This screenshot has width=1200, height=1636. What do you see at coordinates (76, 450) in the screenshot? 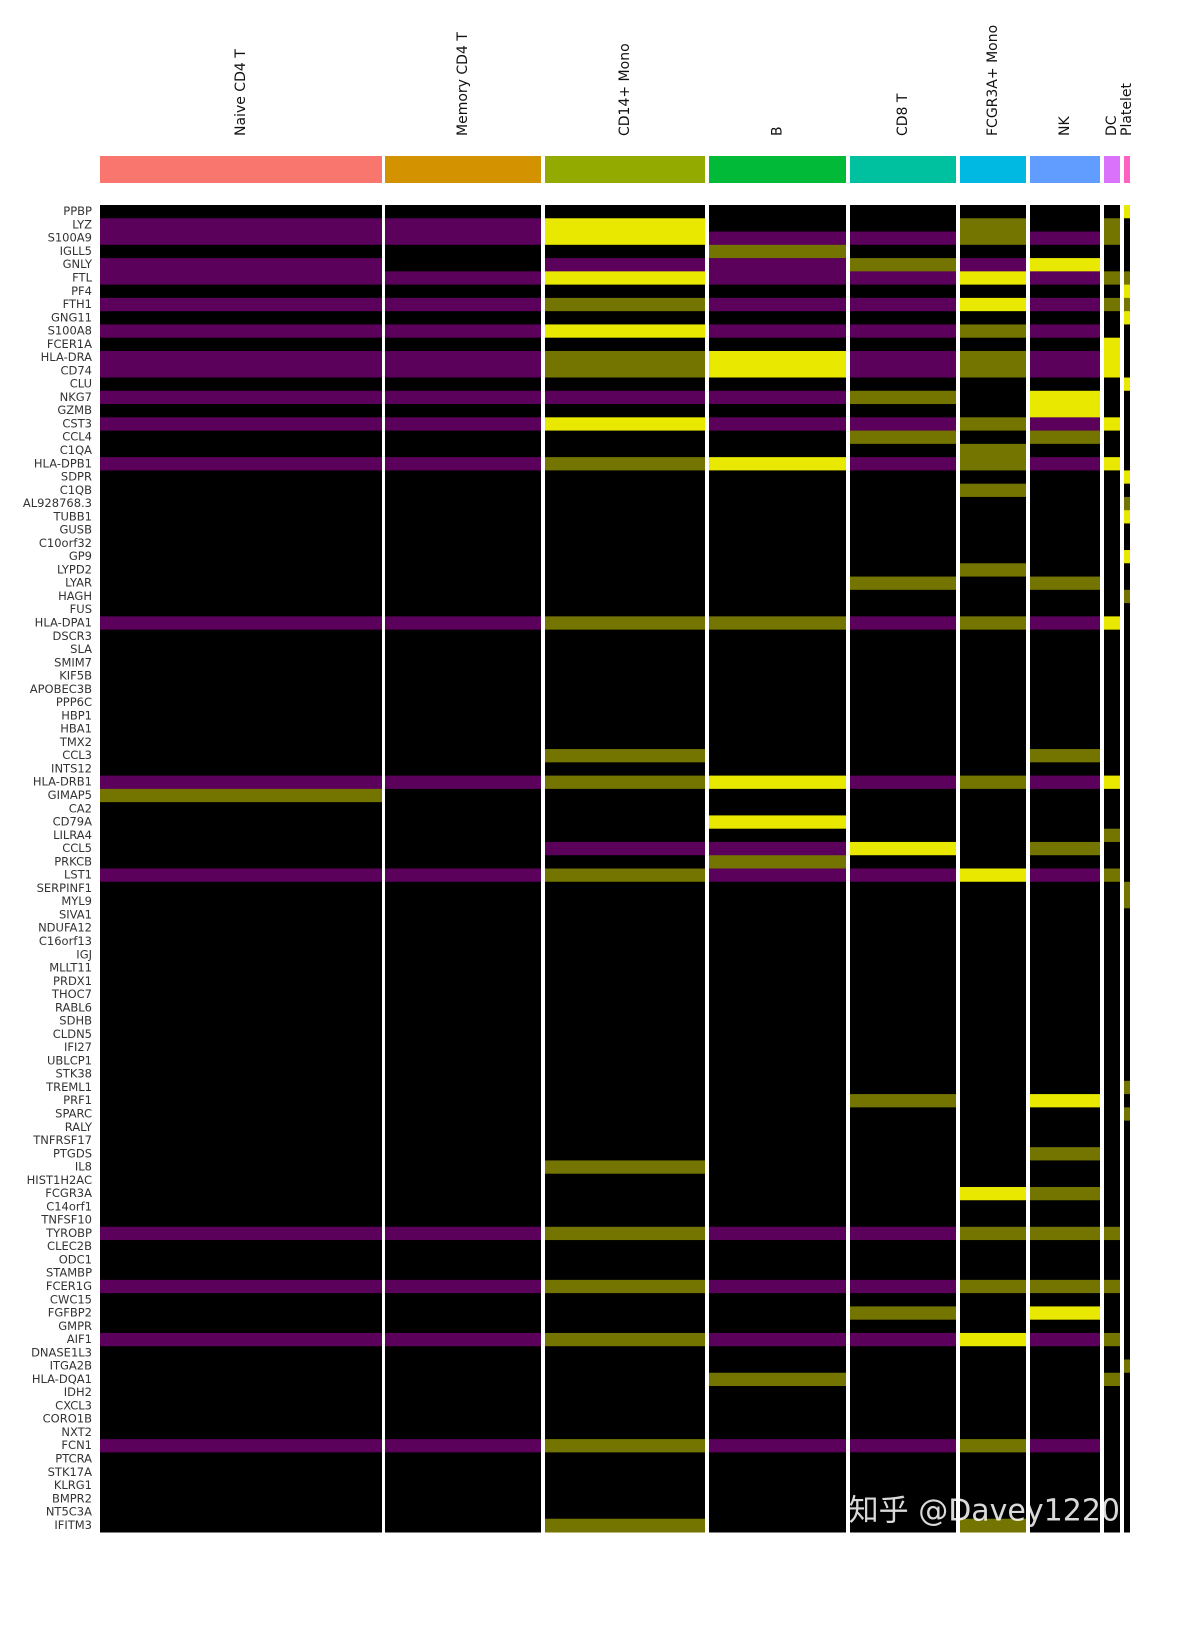
I see `gene-label: C1QA` at bounding box center [76, 450].